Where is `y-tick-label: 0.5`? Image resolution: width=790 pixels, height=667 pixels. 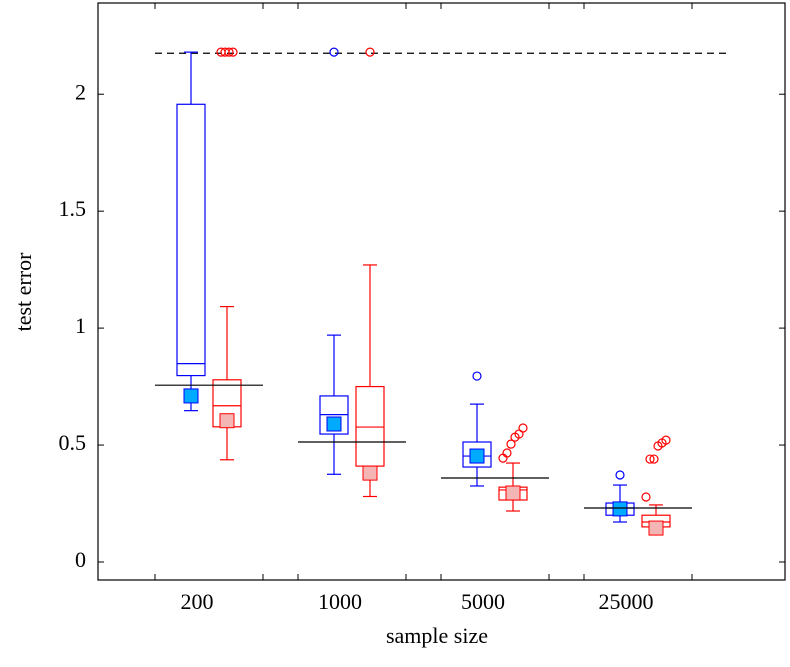
y-tick-label: 0.5 is located at coordinates (73, 442).